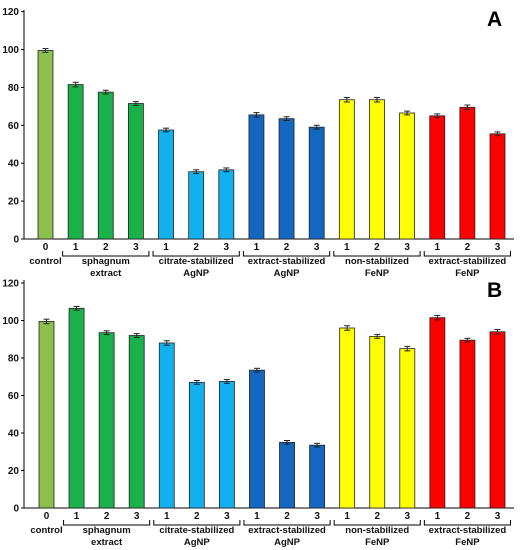 This screenshot has height=550, width=520. Describe the element at coordinates (494, 19) in the screenshot. I see `panel-label: A` at that location.